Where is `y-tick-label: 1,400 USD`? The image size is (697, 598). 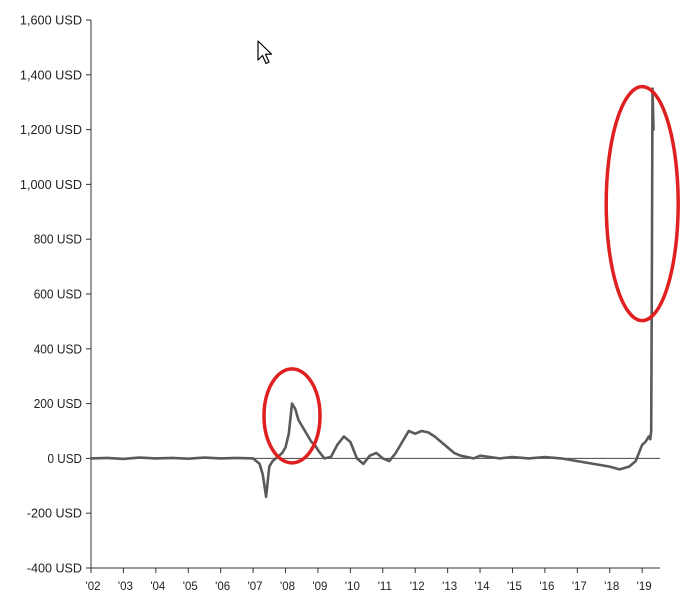
y-tick-label: 1,400 USD is located at coordinates (51, 75).